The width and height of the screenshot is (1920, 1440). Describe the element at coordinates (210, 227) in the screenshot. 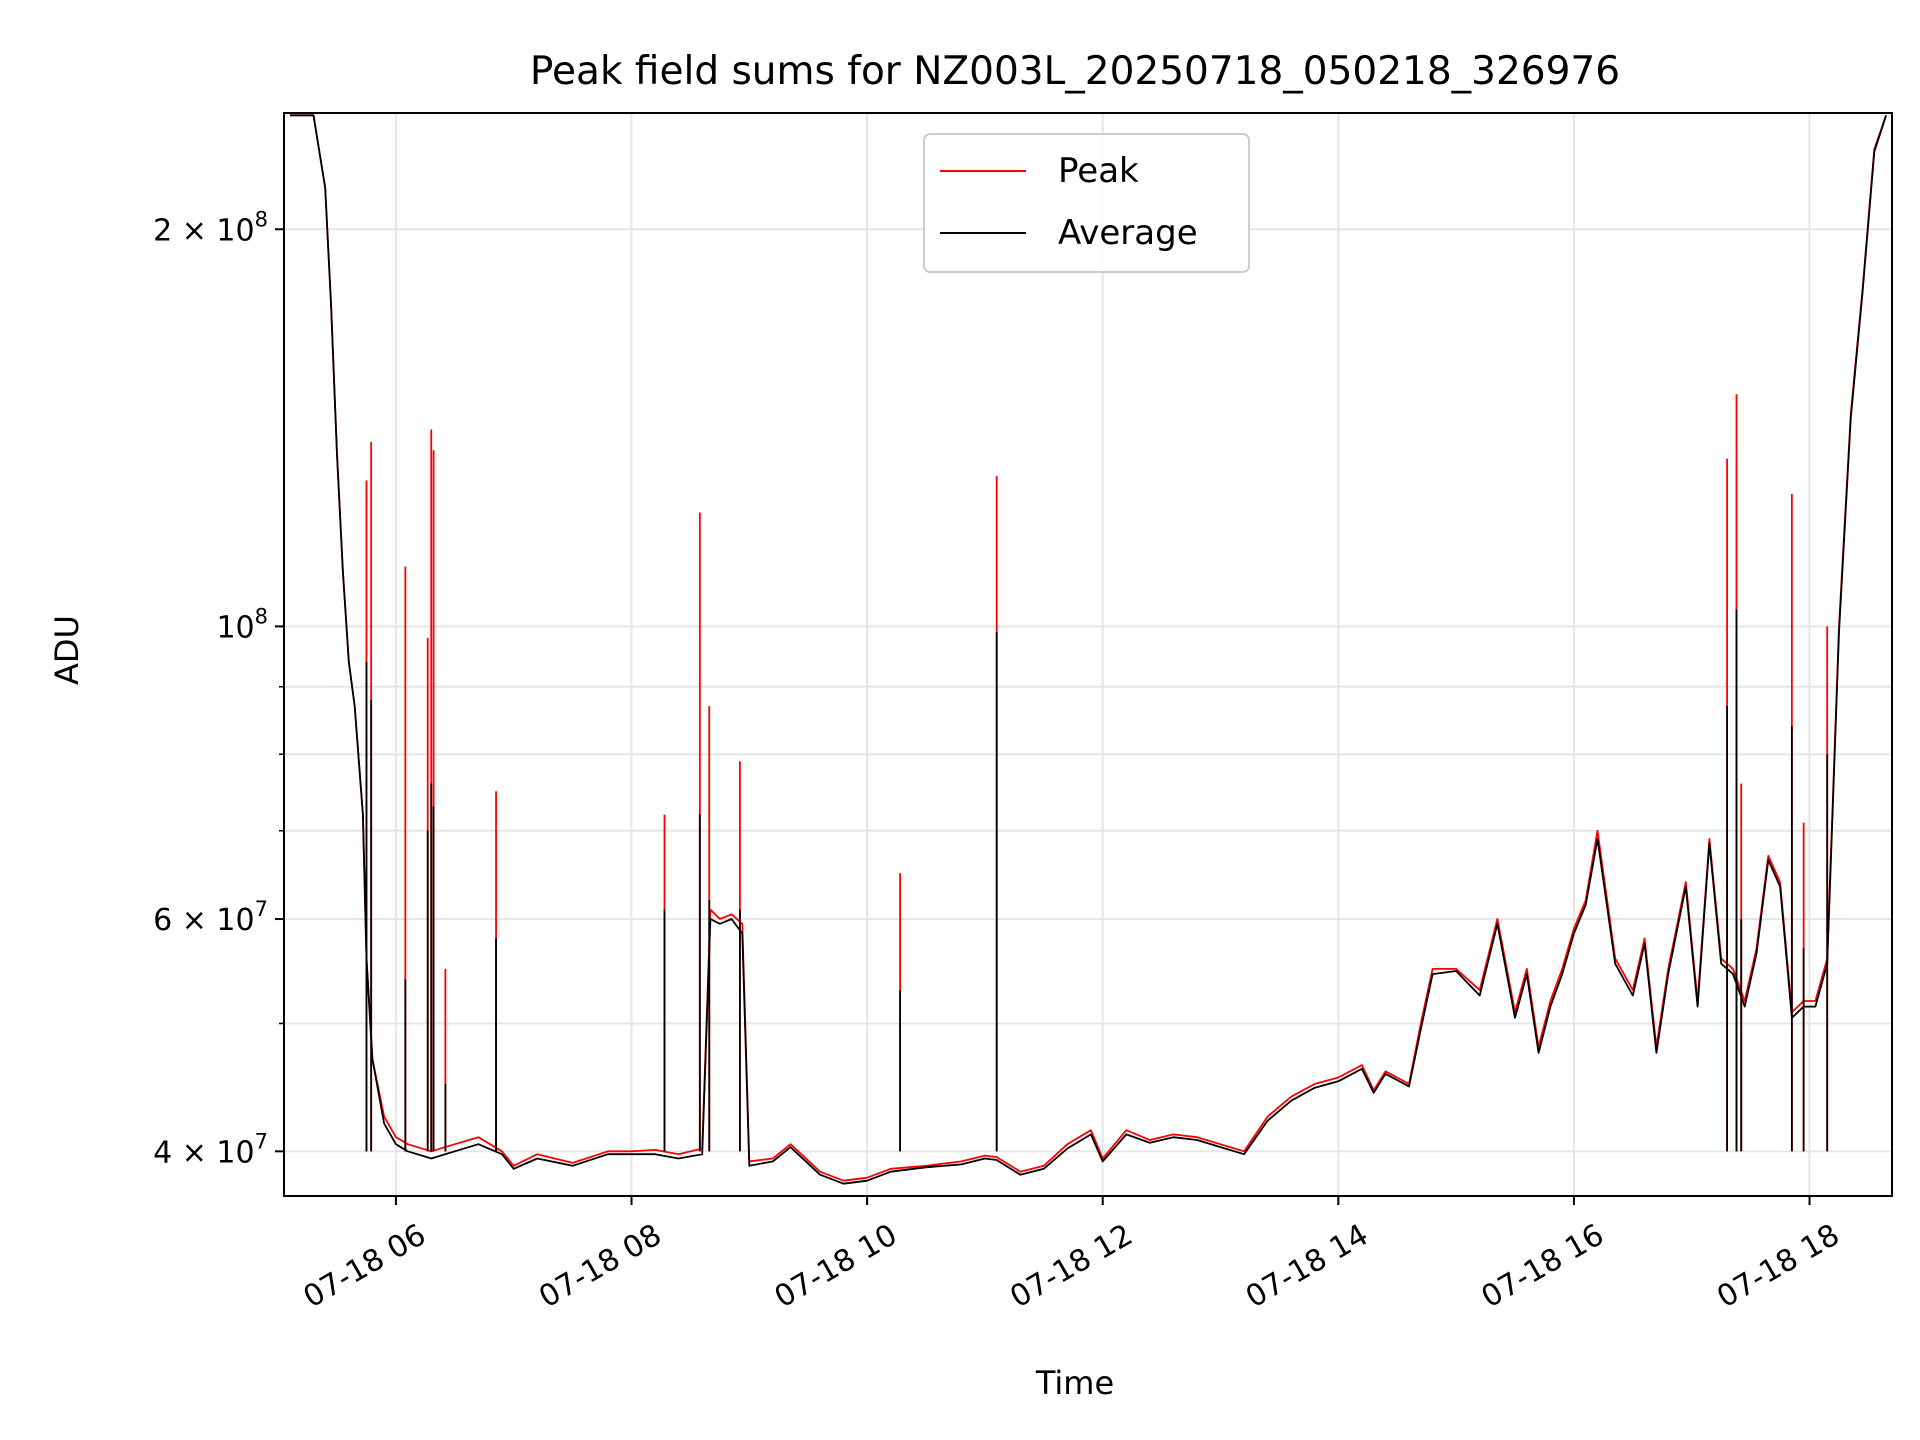

I see `y-tick-label: 2 × 108` at that location.